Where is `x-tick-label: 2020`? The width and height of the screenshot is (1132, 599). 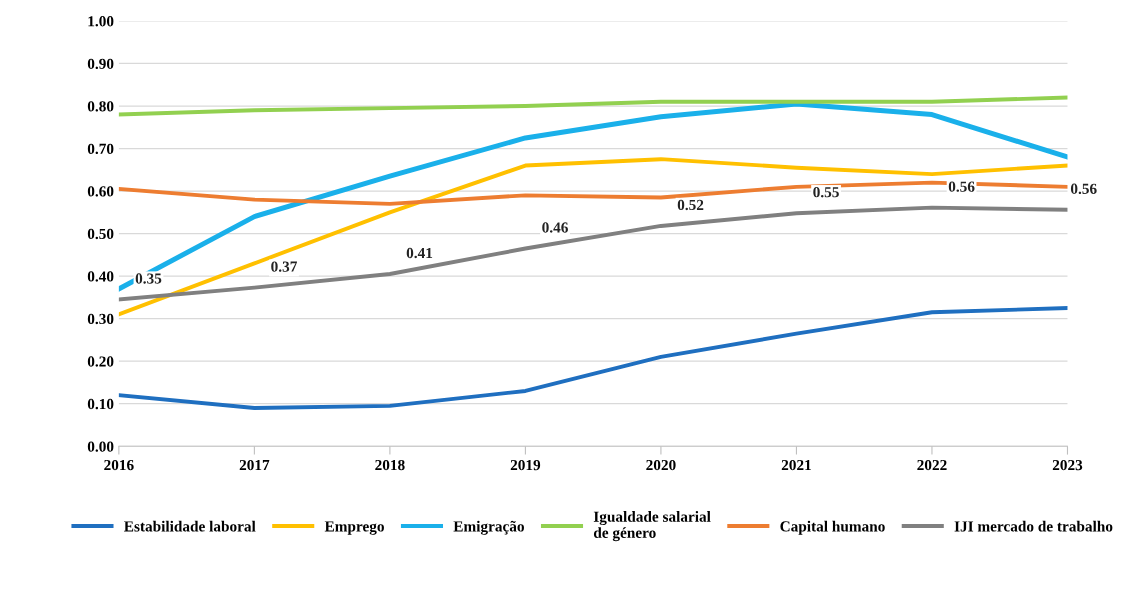
x-tick-label: 2020 is located at coordinates (661, 465).